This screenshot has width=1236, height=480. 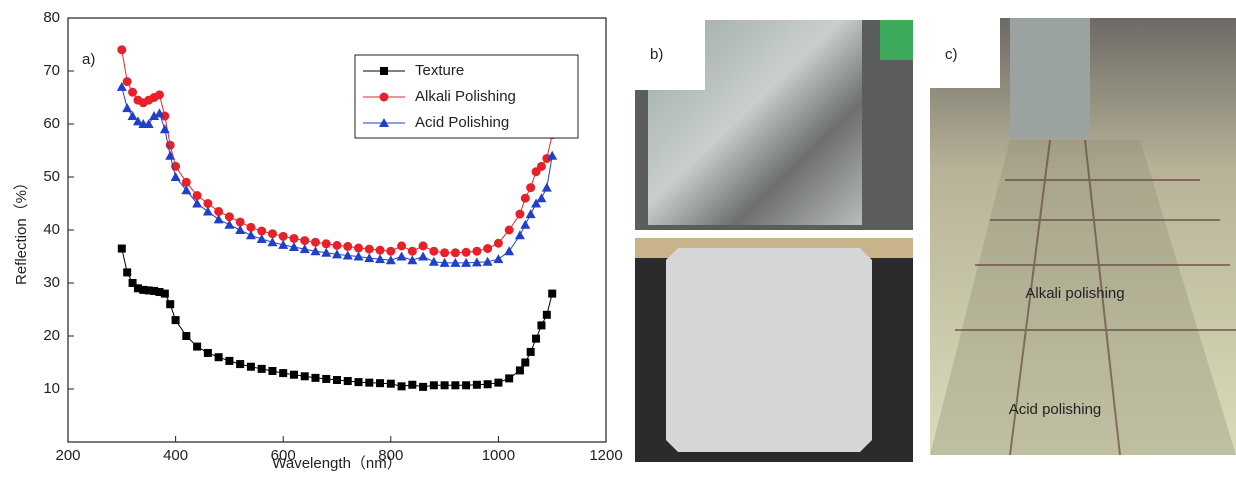 What do you see at coordinates (1074, 293) in the screenshot?
I see `photo-annotation: Alkali polishing` at bounding box center [1074, 293].